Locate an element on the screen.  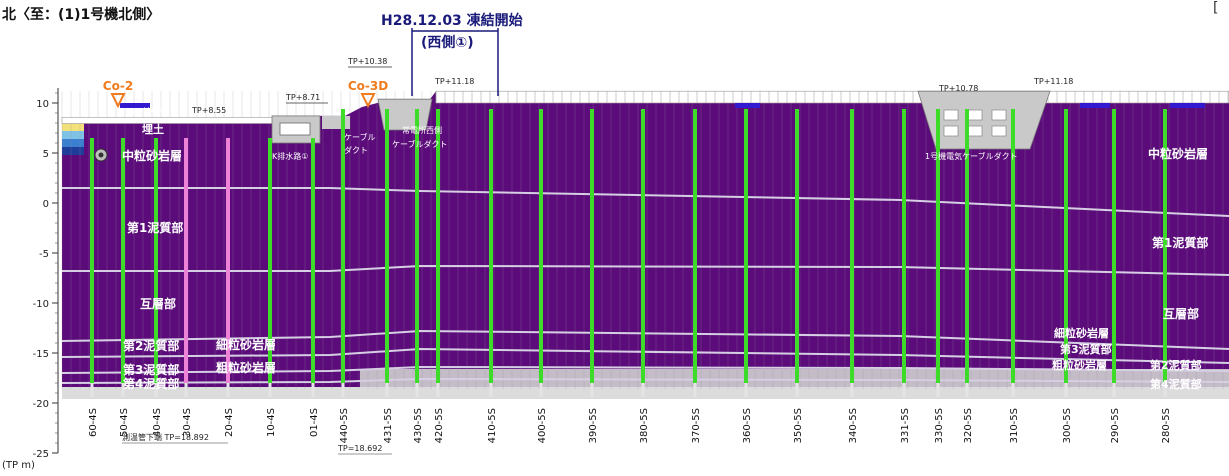
pipe-label: 430-5S is located at coordinates (418, 425).